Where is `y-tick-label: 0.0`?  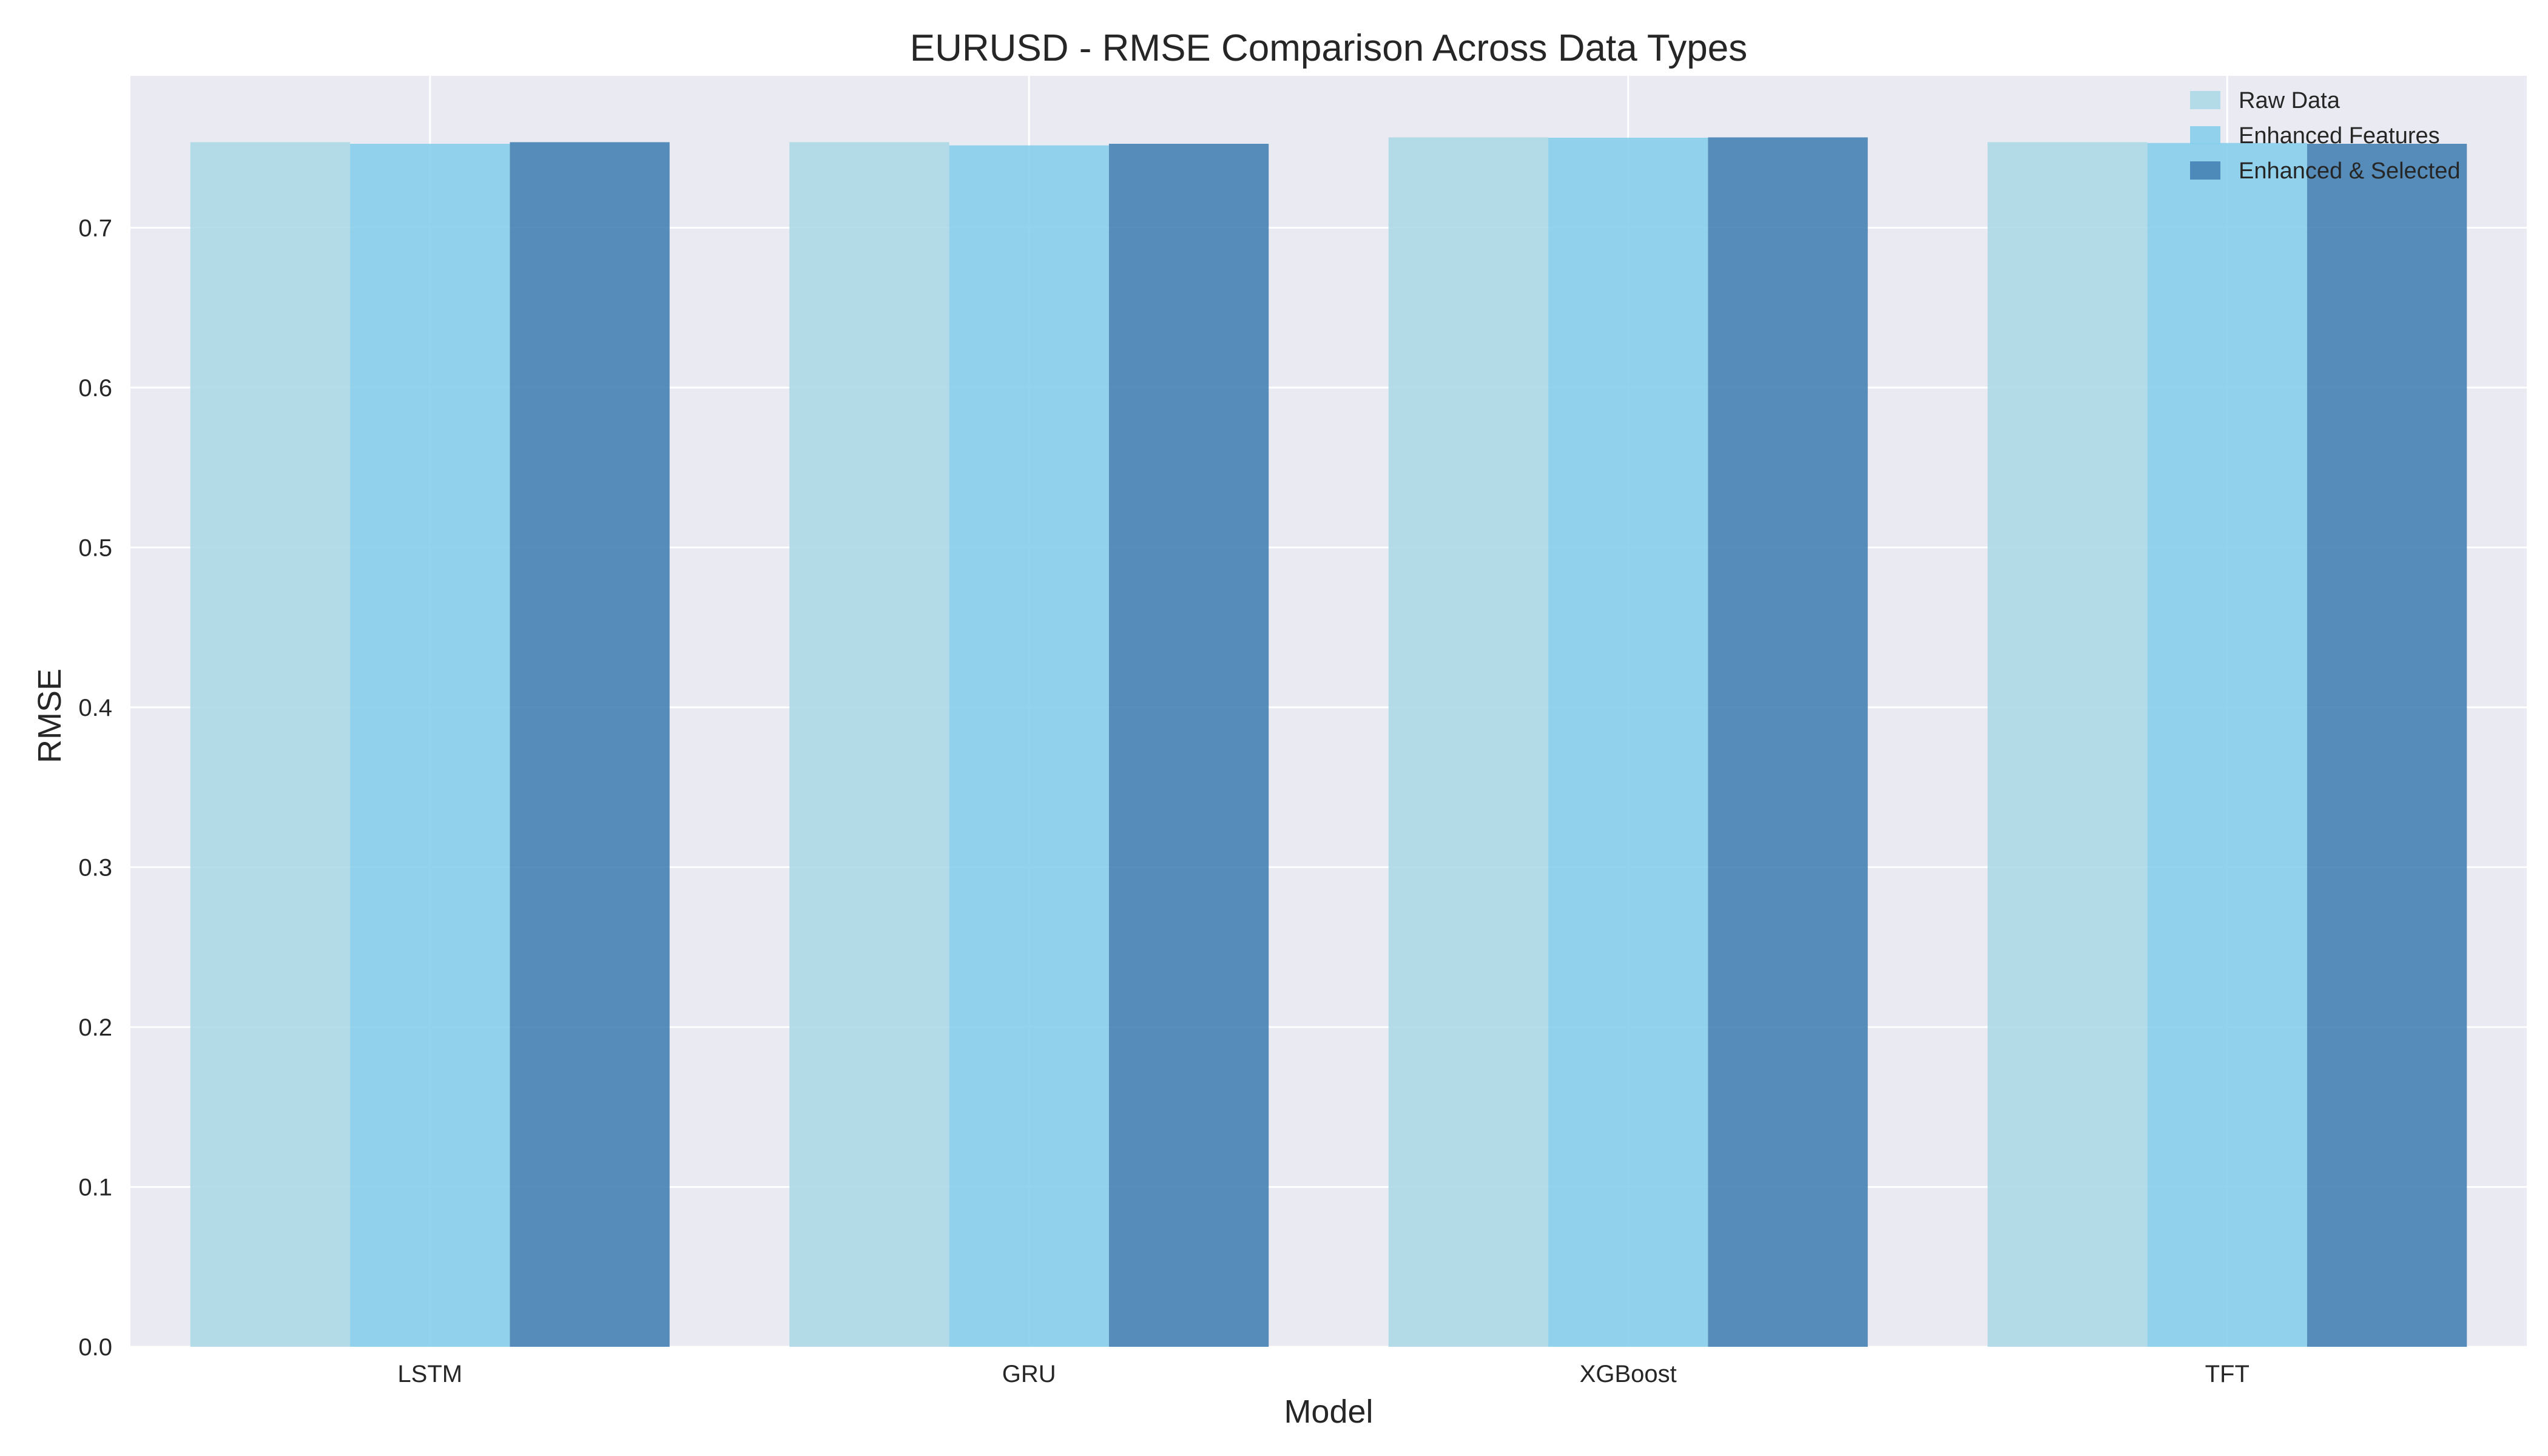
y-tick-label: 0.0 is located at coordinates (95, 1347).